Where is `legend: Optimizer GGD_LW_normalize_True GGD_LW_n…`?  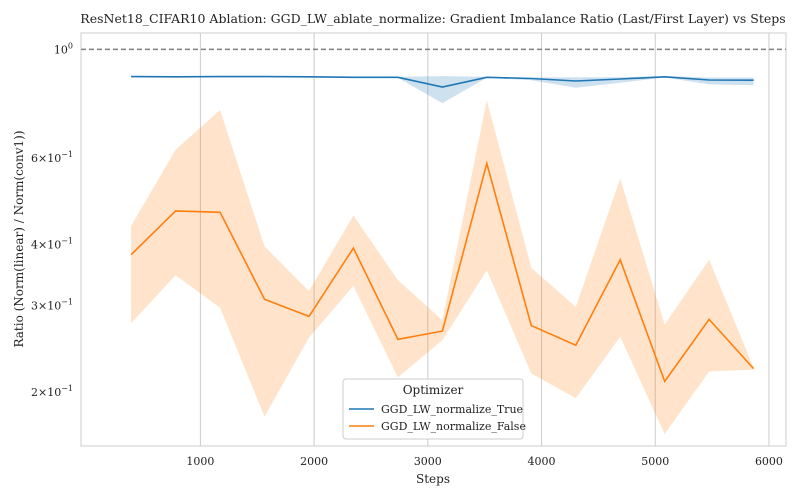 legend: Optimizer GGD_LW_normalize_True GGD_LW_n… is located at coordinates (434, 409).